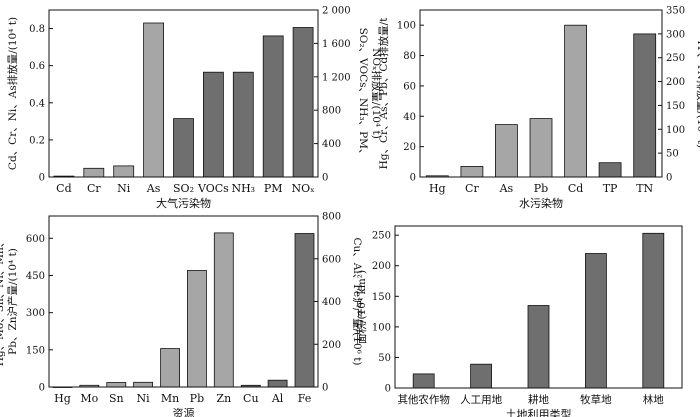 This screenshot has width=700, height=417. Describe the element at coordinates (336, 44) in the screenshot. I see `y2-tick-label: 1 600` at that location.